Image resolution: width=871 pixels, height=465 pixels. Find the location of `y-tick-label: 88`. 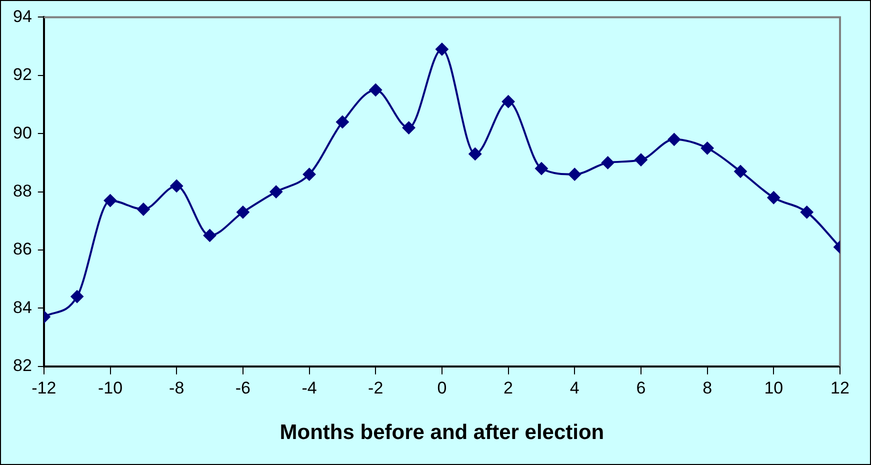

y-tick-label: 88 is located at coordinates (22, 190).